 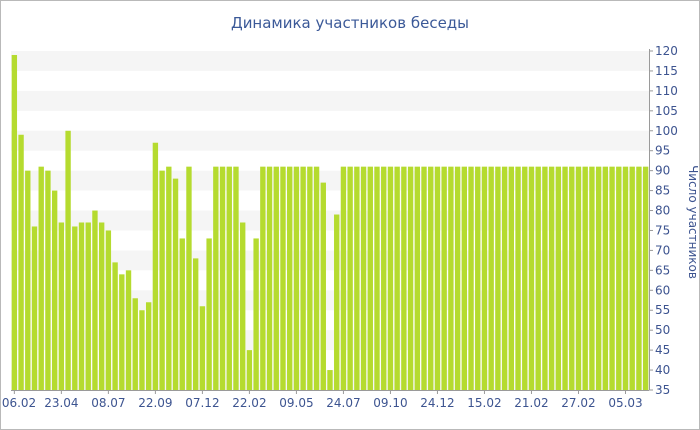 What do you see at coordinates (662, 350) in the screenshot?
I see `y-tick-label: 45` at bounding box center [662, 350].